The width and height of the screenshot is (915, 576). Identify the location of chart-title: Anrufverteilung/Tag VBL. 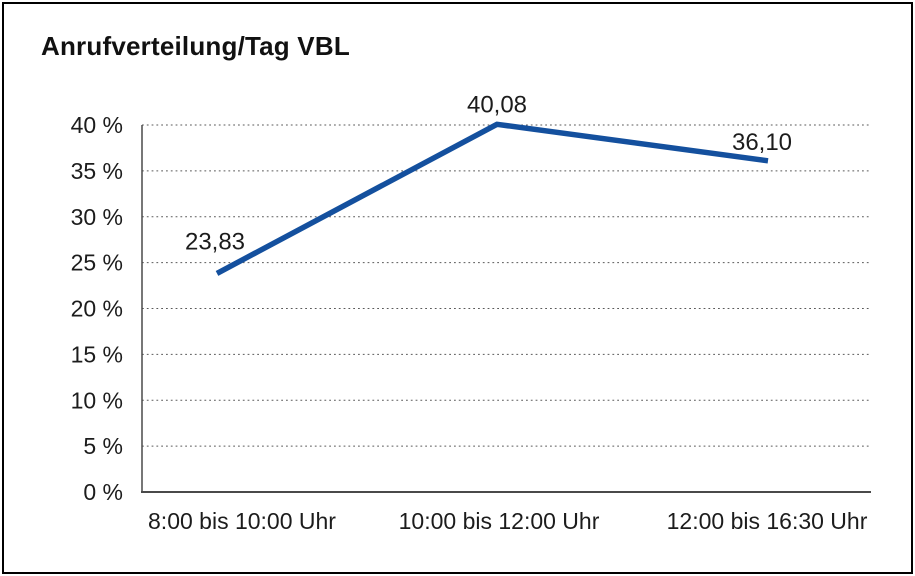
(195, 46).